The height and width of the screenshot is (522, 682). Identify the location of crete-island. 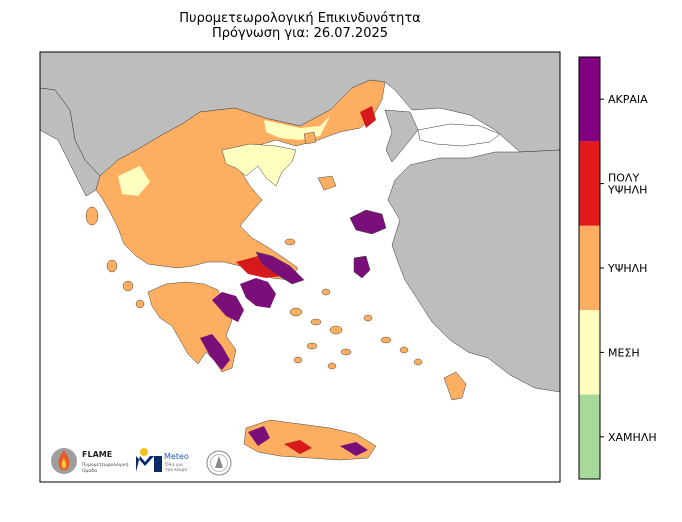
(310, 440).